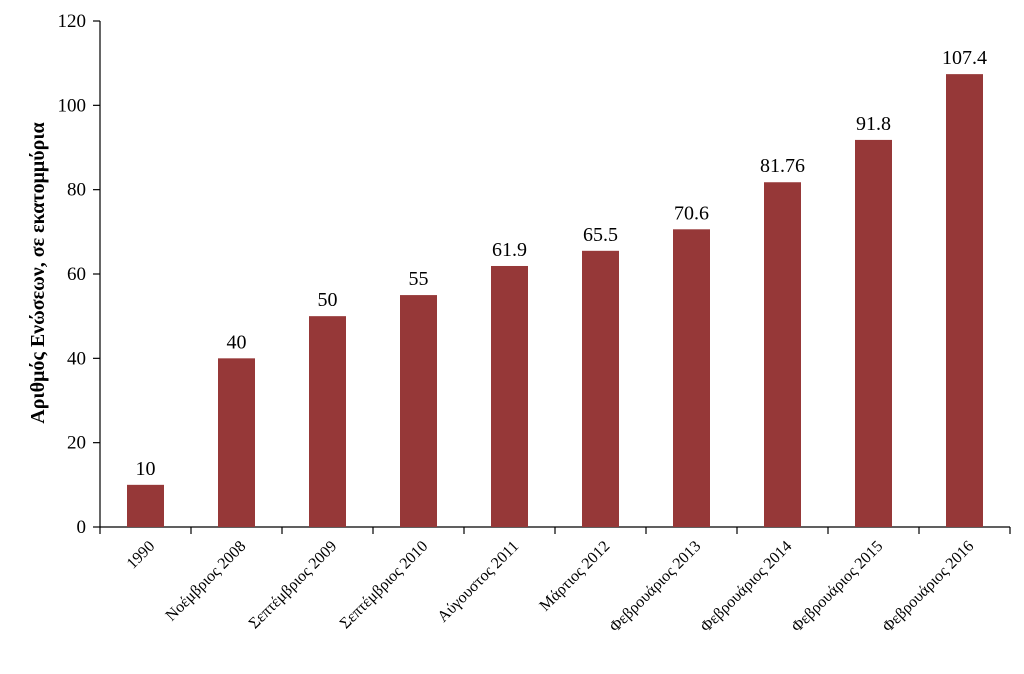 The height and width of the screenshot is (674, 1024). Describe the element at coordinates (293, 585) in the screenshot. I see `x-tick-label: Σεπτέμβριος 2009` at that location.